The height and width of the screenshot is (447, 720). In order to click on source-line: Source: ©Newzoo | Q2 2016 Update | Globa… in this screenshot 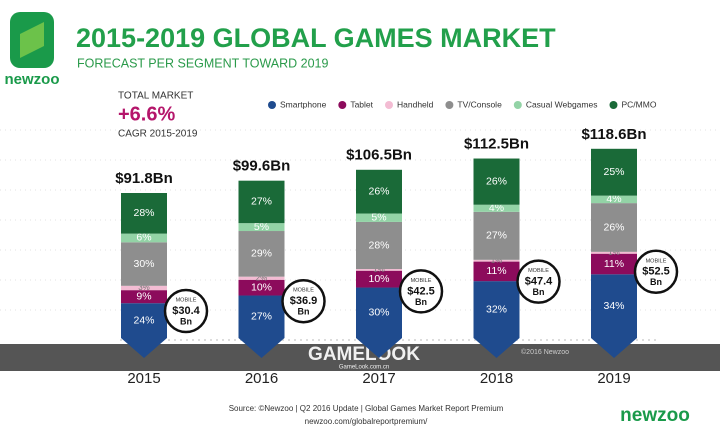, I will do `click(366, 408)`.